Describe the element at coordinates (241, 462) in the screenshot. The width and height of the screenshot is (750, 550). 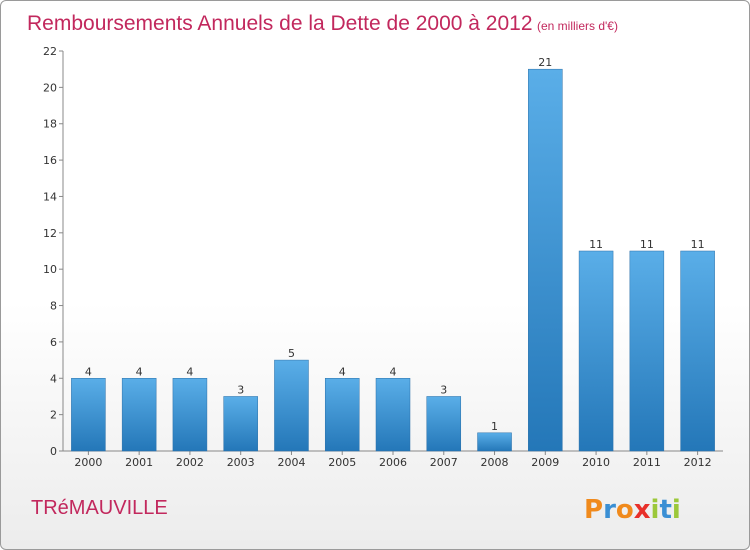
I see `x-tick-label: 2003` at that location.